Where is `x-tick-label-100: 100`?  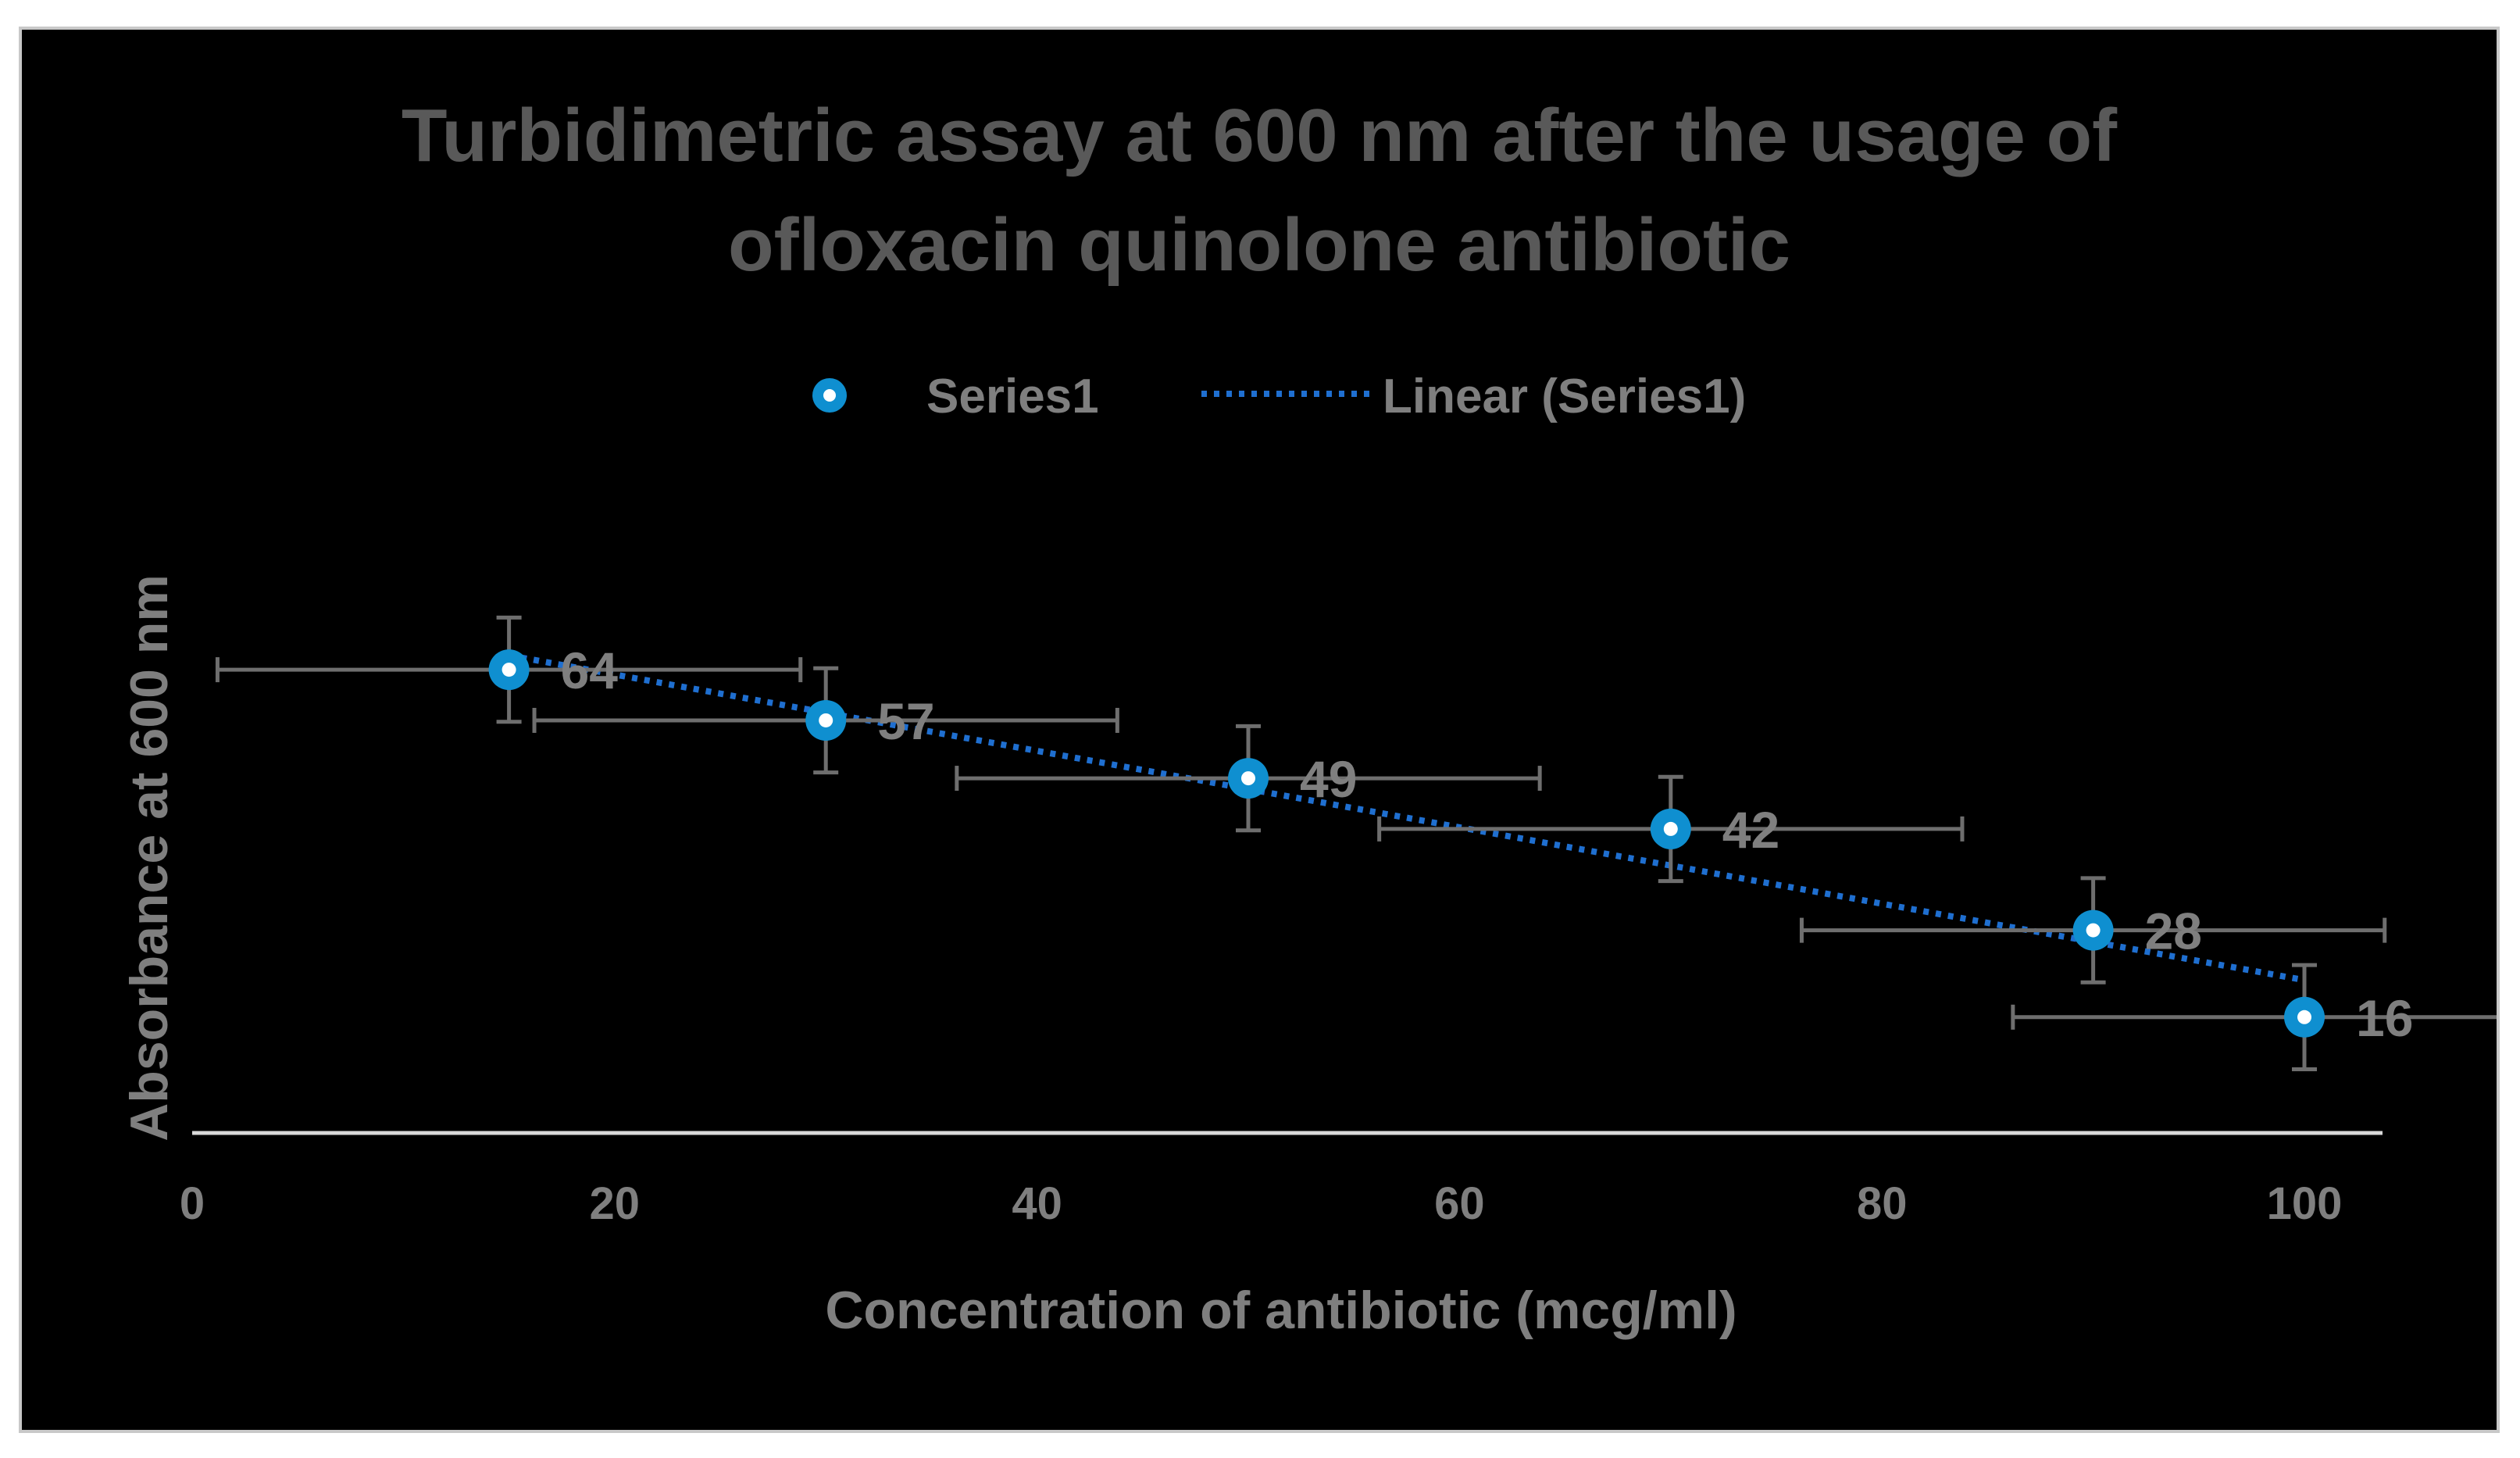 x-tick-label-100: 100 is located at coordinates (2305, 1203).